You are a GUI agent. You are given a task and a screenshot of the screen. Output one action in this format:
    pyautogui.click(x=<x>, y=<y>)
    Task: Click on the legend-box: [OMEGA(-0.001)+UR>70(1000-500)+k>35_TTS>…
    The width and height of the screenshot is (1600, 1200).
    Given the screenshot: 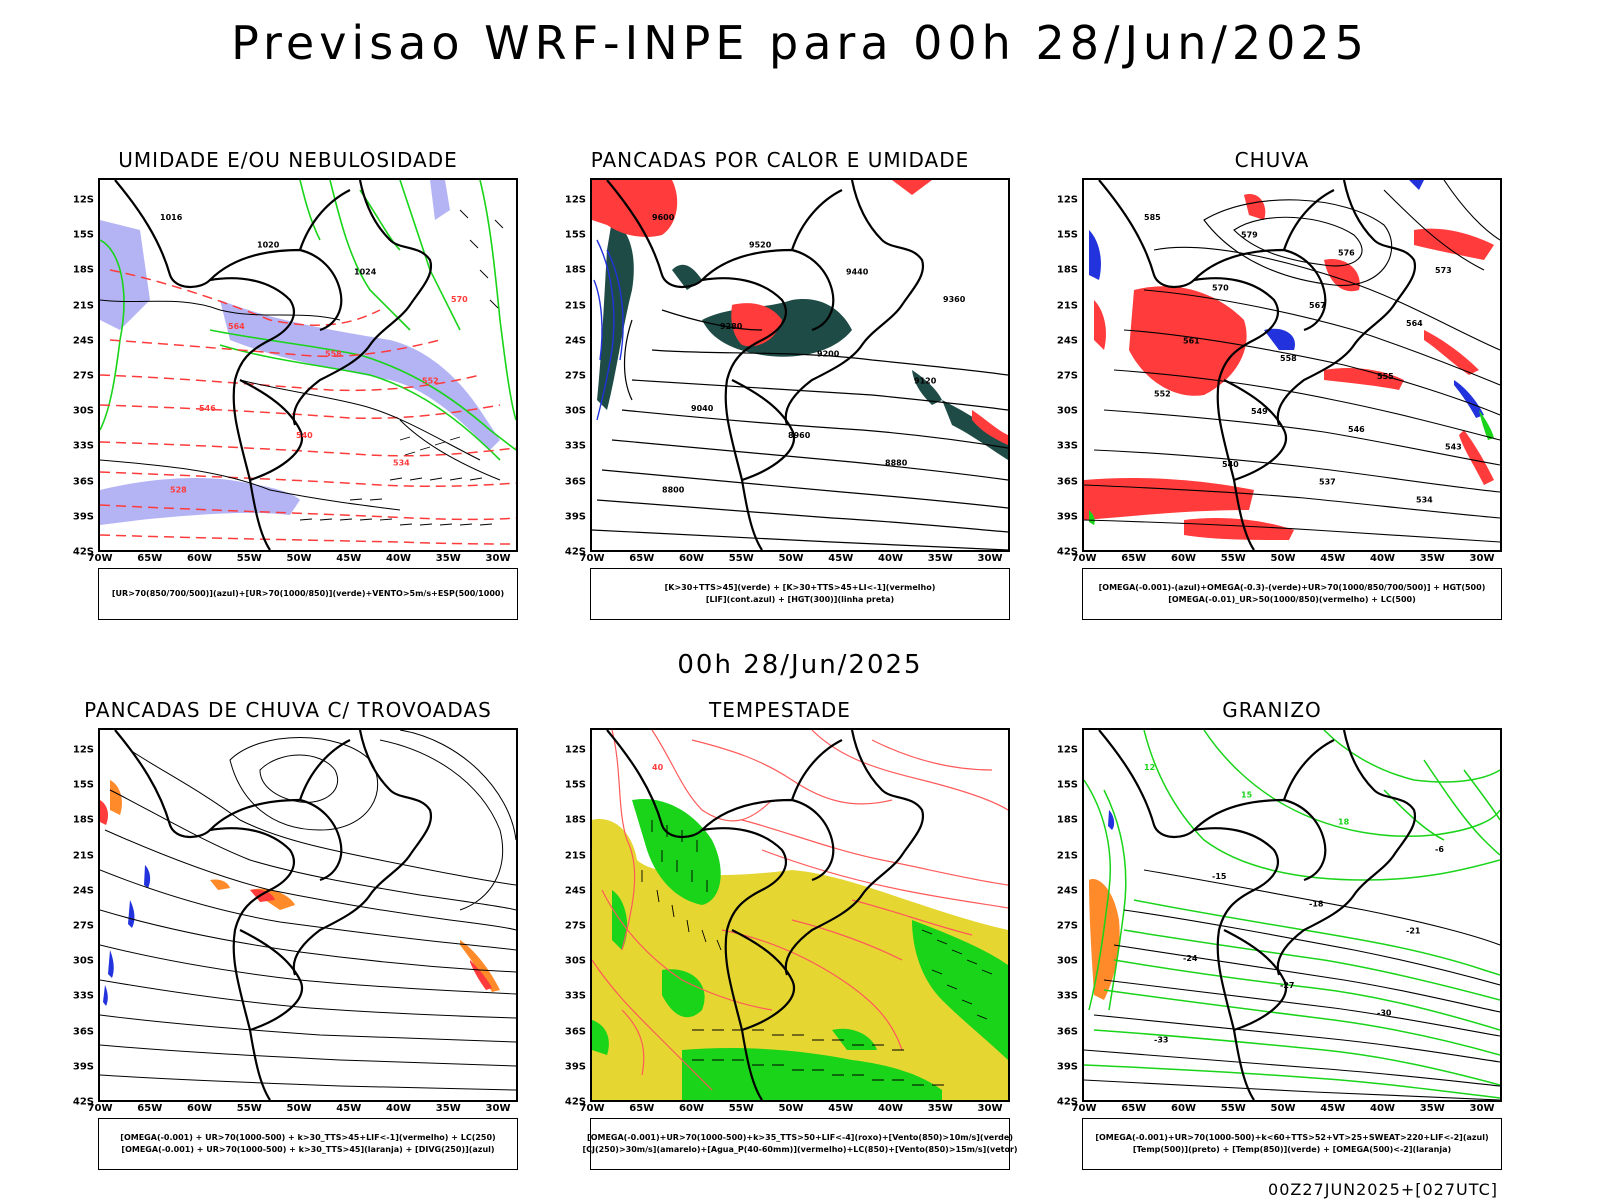 What is the action you would take?
    pyautogui.click(x=800, y=1144)
    